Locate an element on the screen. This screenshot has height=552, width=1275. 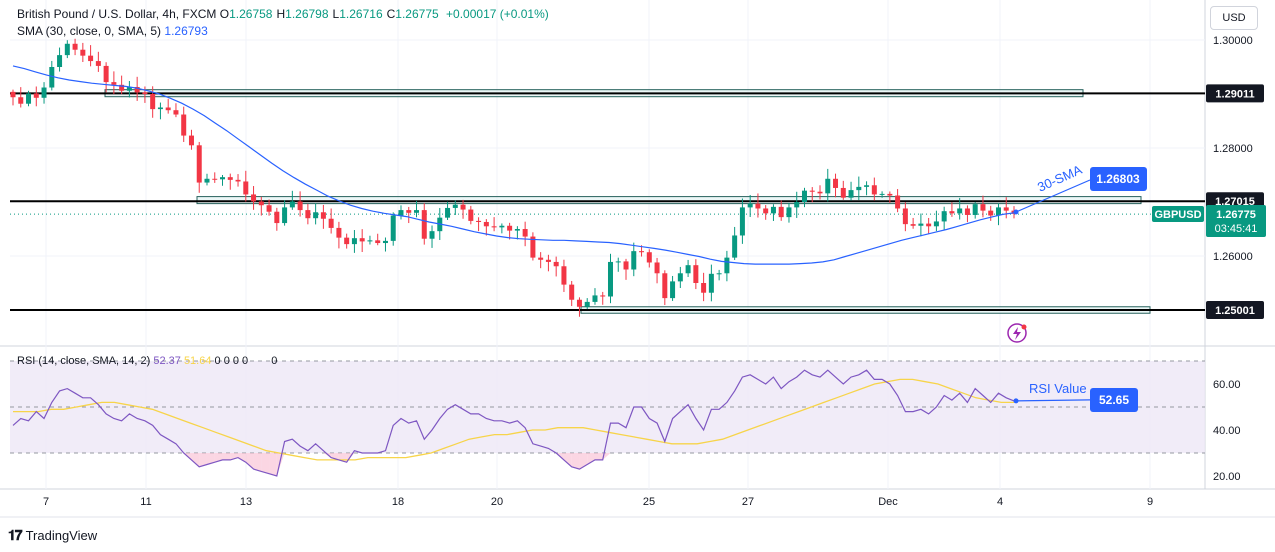
sr-zone is located at coordinates (669, 200).